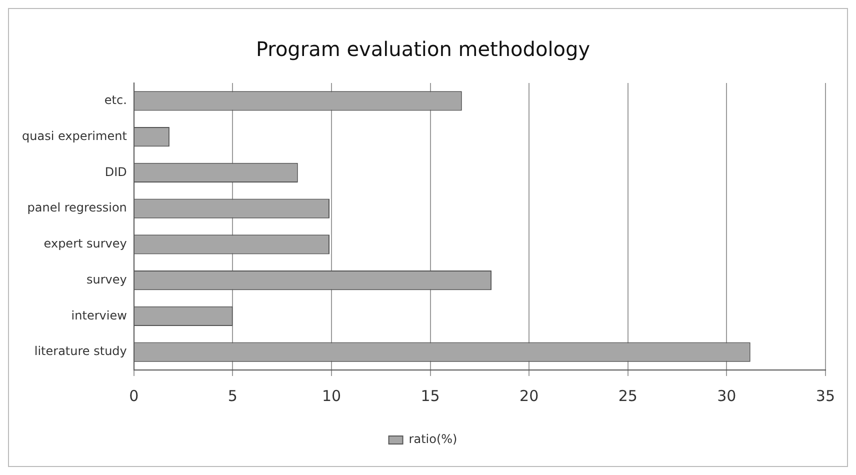 The height and width of the screenshot is (475, 856). I want to click on y-tick-label: panel regression, so click(77, 207).